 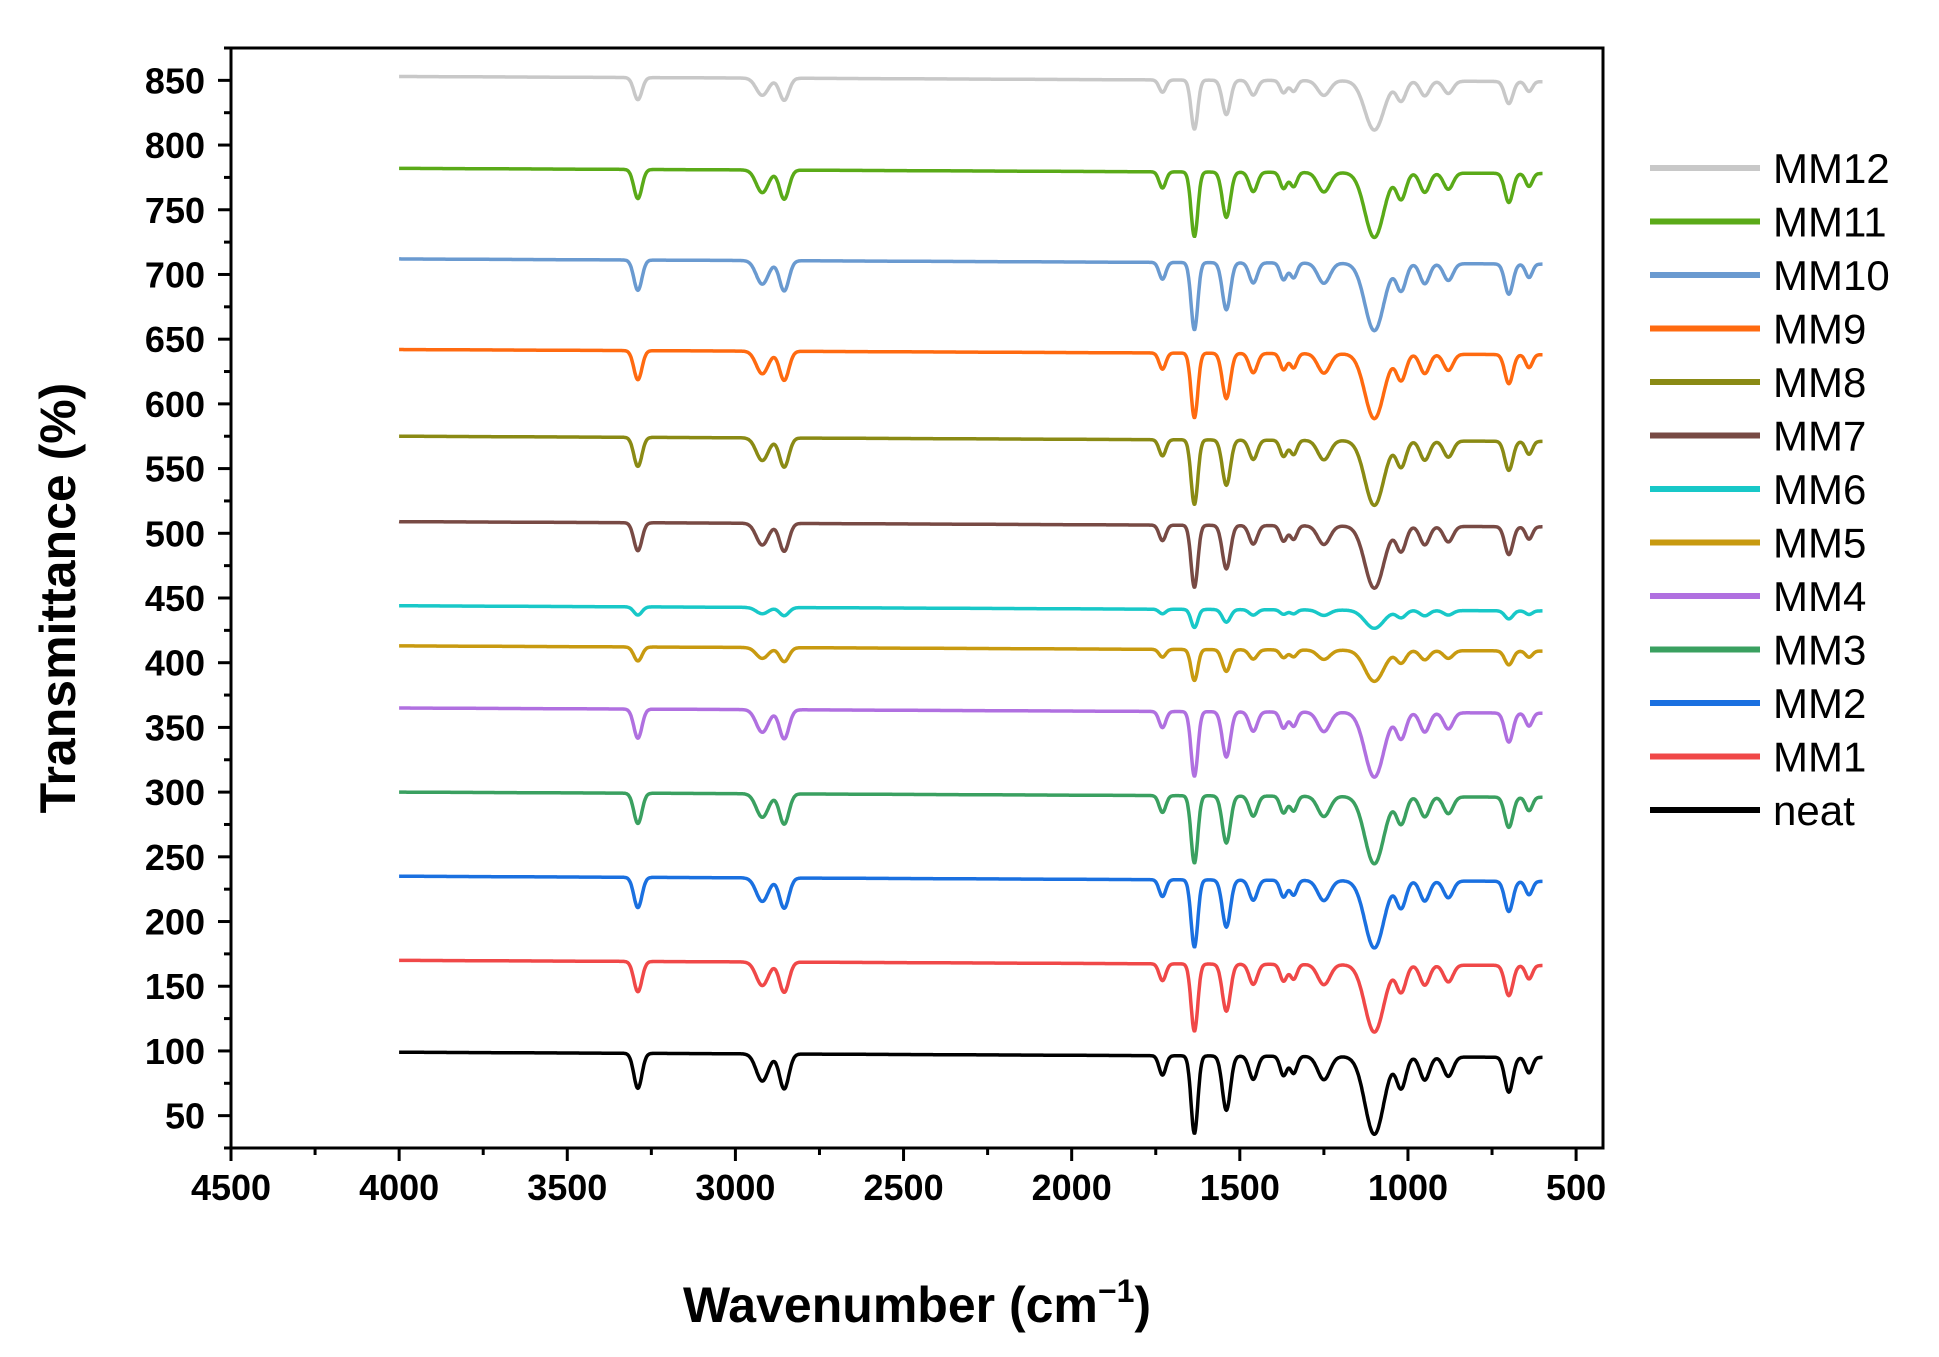 I want to click on legend-label-MM8: MM8, so click(x=1819, y=382).